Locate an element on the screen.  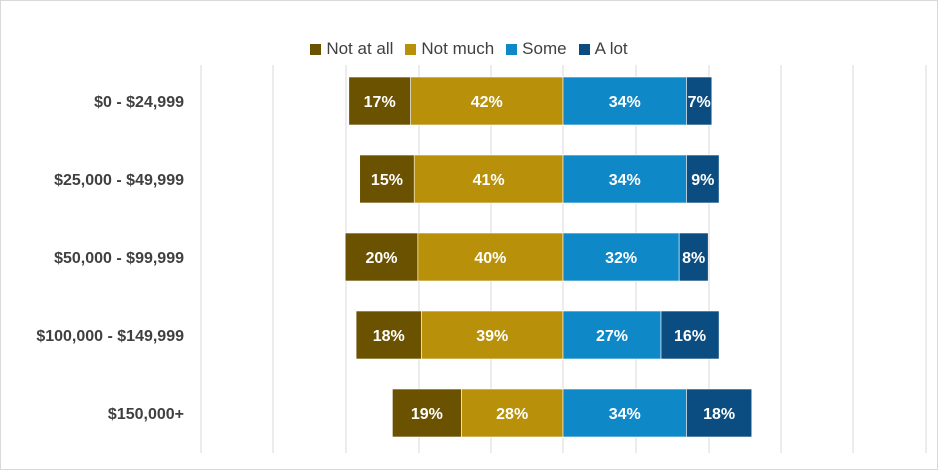
data-label-not-much: 42% is located at coordinates (487, 102).